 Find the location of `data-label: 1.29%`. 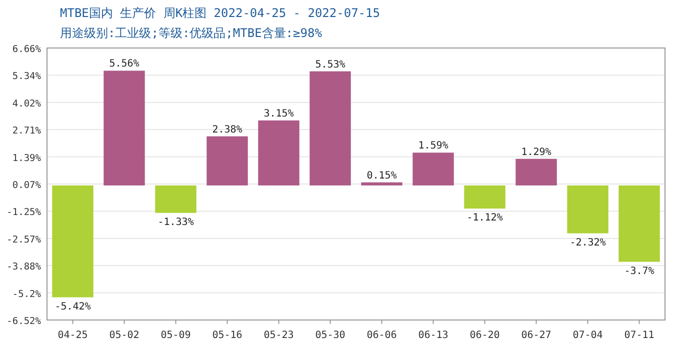

data-label: 1.29% is located at coordinates (536, 152).